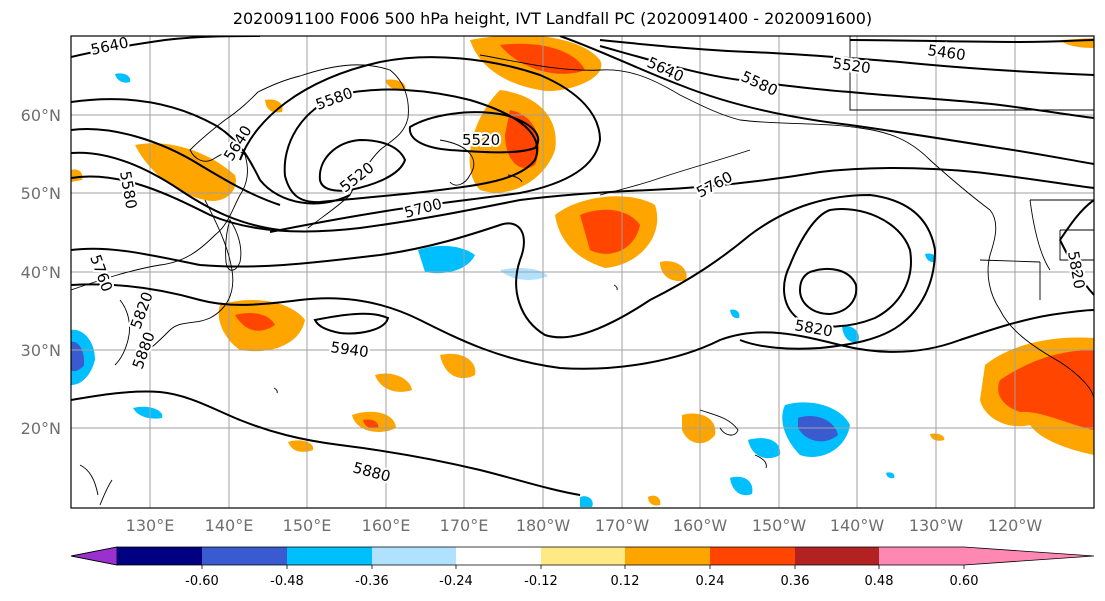 The width and height of the screenshot is (1105, 601). I want to click on colorbar-extend-min, so click(94, 556).